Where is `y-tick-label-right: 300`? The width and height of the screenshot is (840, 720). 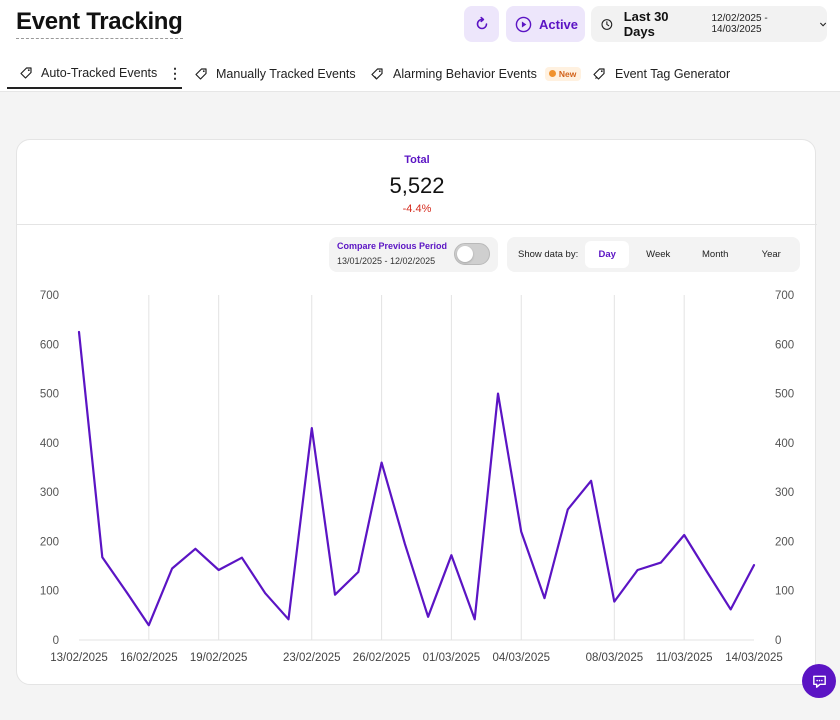
y-tick-label-right: 300 is located at coordinates (784, 493).